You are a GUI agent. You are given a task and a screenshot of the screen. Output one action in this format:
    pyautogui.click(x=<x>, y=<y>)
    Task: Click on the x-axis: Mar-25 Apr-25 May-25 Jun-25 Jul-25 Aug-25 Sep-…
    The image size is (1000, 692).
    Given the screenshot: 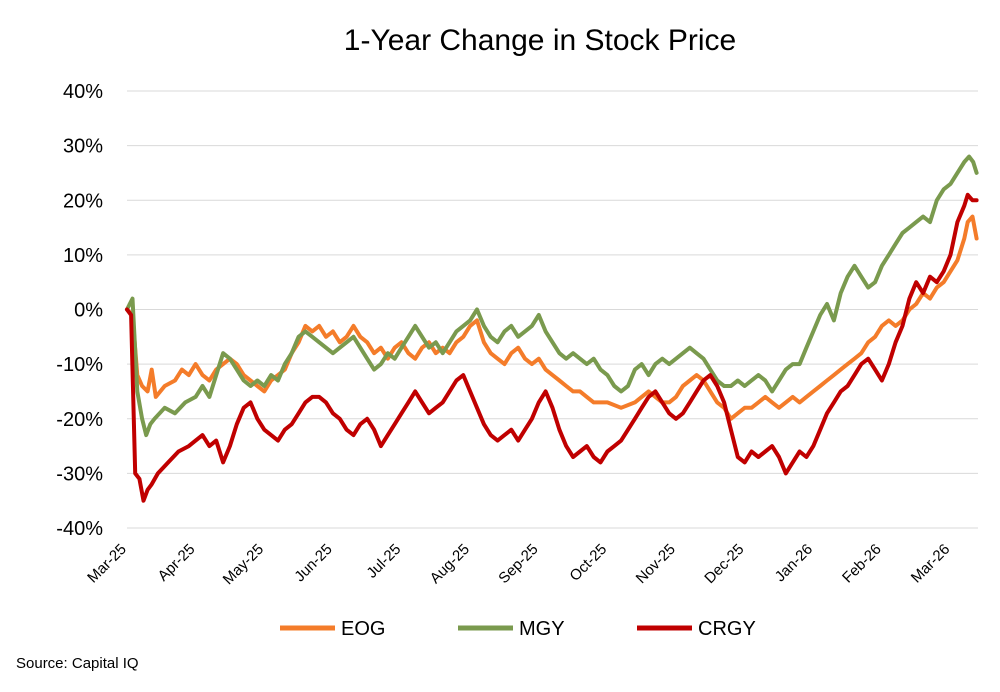 What is the action you would take?
    pyautogui.click(x=518, y=564)
    